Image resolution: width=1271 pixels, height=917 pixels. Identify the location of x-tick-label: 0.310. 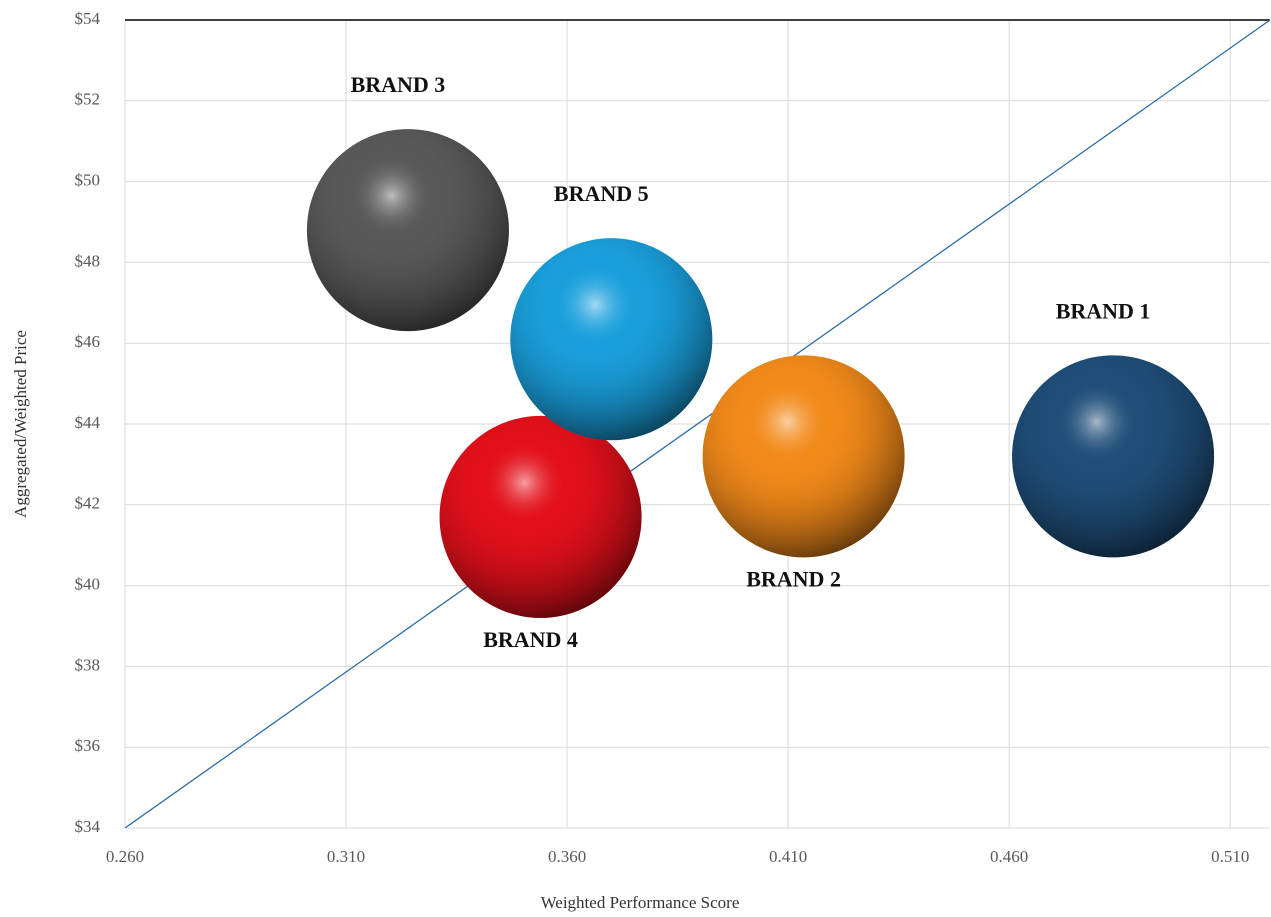
(346, 856).